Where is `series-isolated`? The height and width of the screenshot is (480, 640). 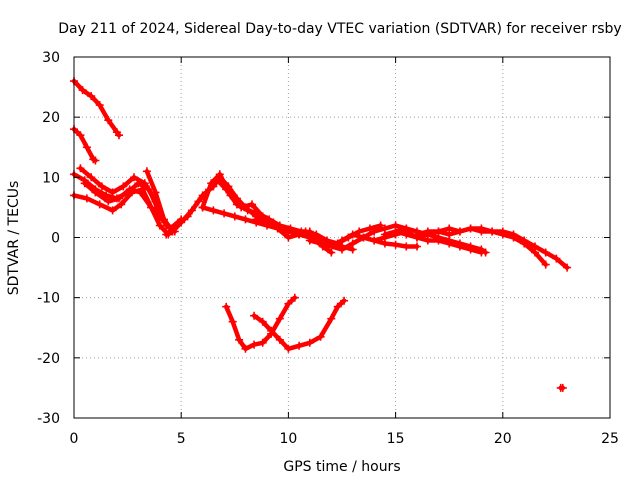 series-isolated is located at coordinates (561, 387).